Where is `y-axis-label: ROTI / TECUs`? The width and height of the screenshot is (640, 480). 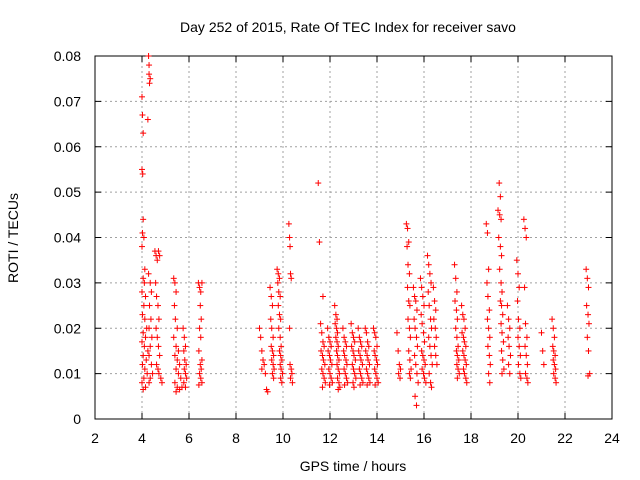 y-axis-label: ROTI / TECUs is located at coordinates (13, 238).